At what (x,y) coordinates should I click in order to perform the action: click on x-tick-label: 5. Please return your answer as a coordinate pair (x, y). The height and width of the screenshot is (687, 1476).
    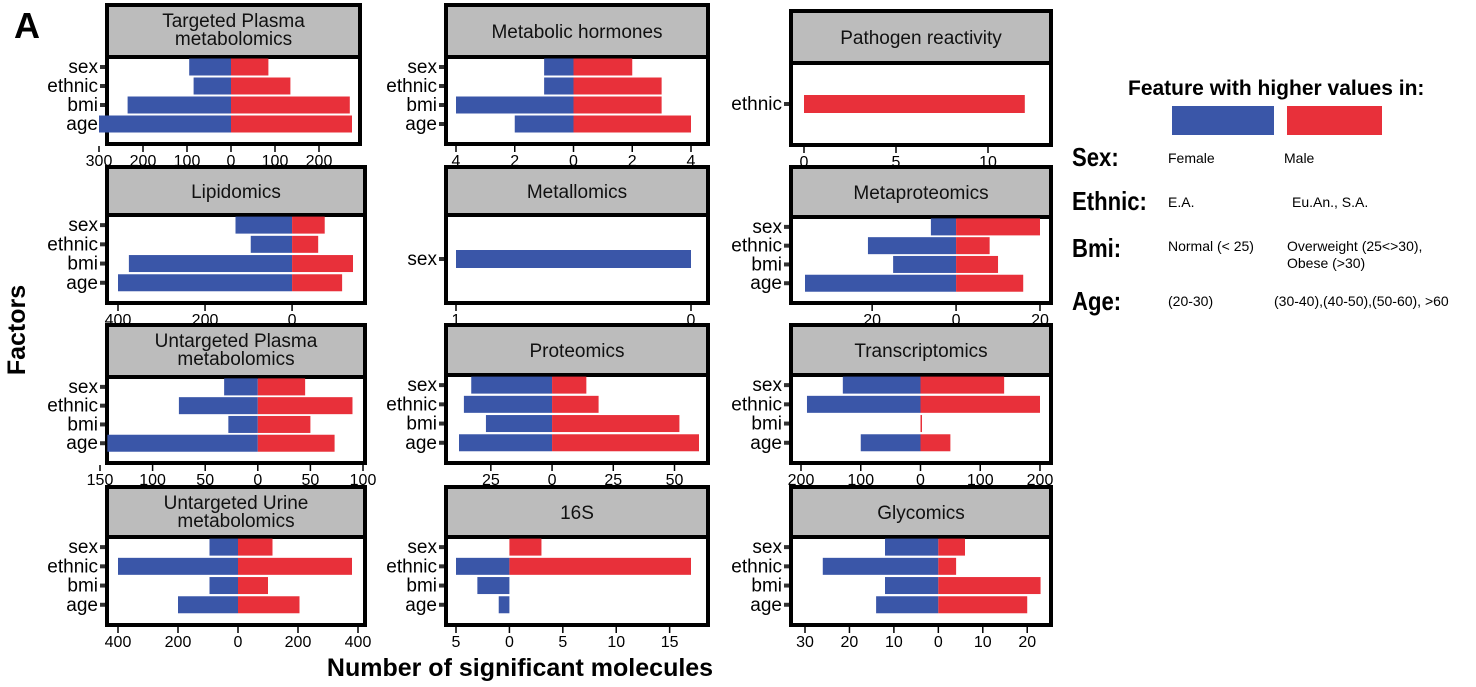
    Looking at the image, I should click on (562, 642).